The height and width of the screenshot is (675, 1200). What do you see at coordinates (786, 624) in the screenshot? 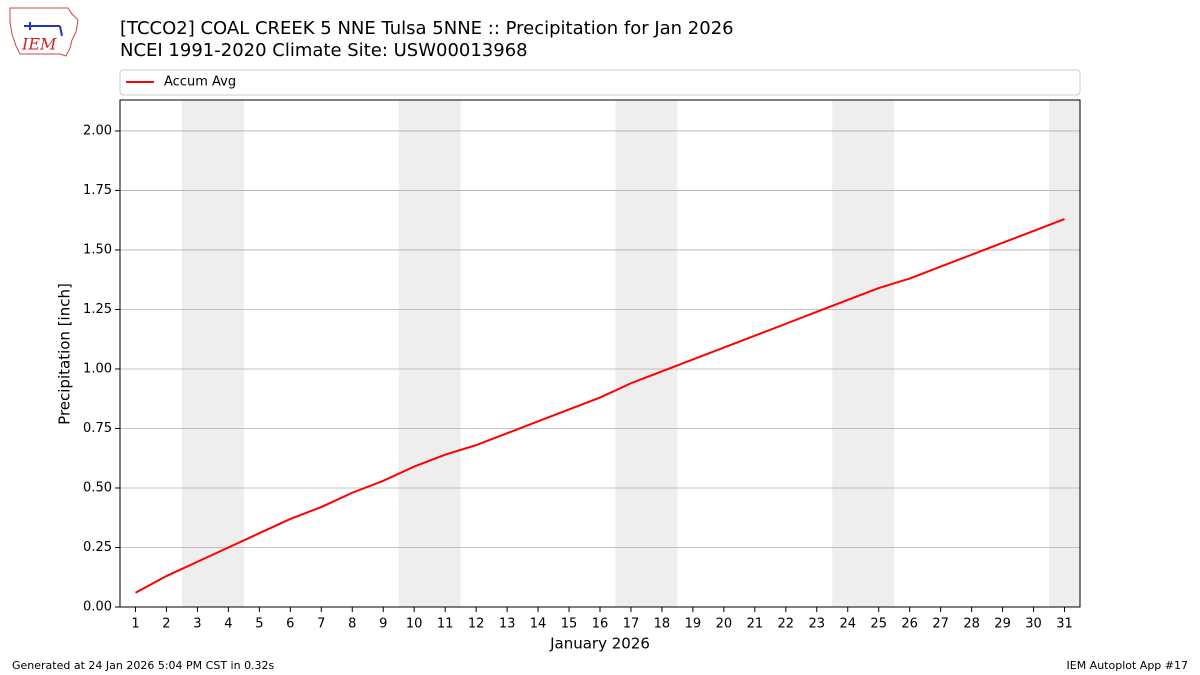
I see `x-tick-label: 22` at bounding box center [786, 624].